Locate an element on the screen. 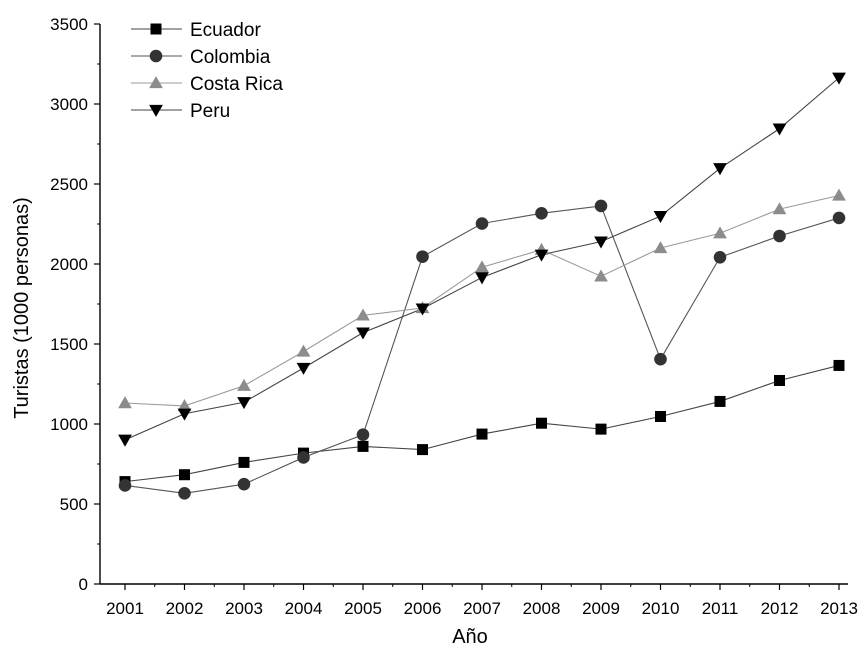  x-tick-label: 2001 is located at coordinates (125, 608).